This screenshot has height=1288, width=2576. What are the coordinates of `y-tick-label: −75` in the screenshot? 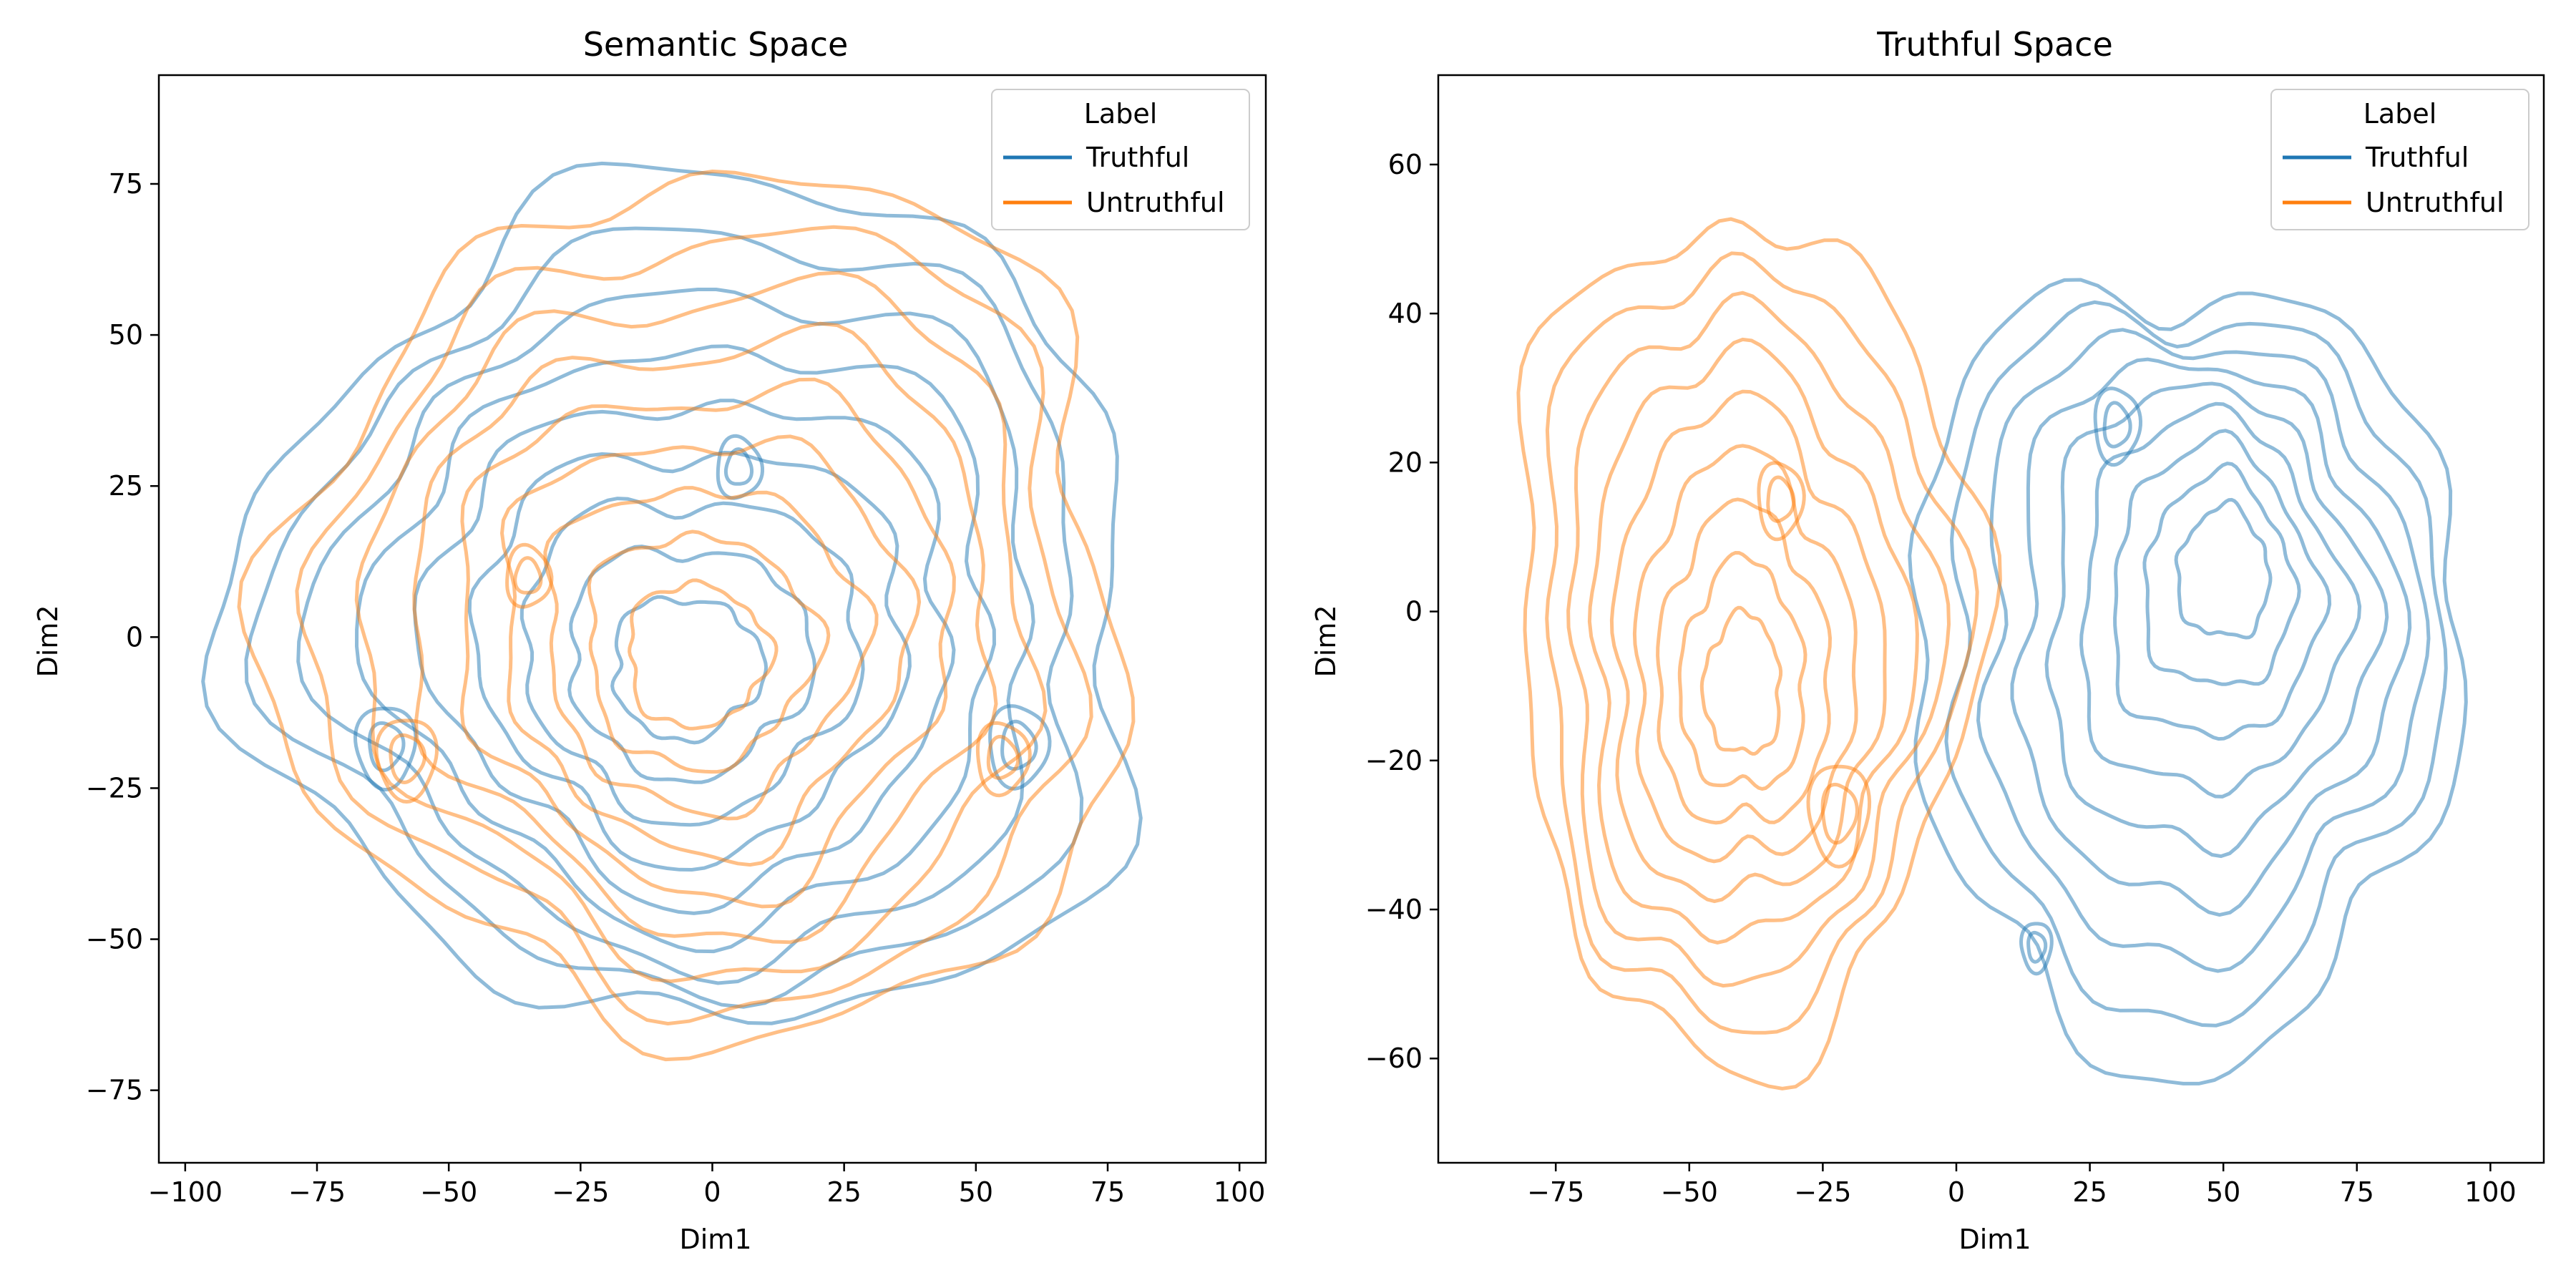 It's located at (114, 1090).